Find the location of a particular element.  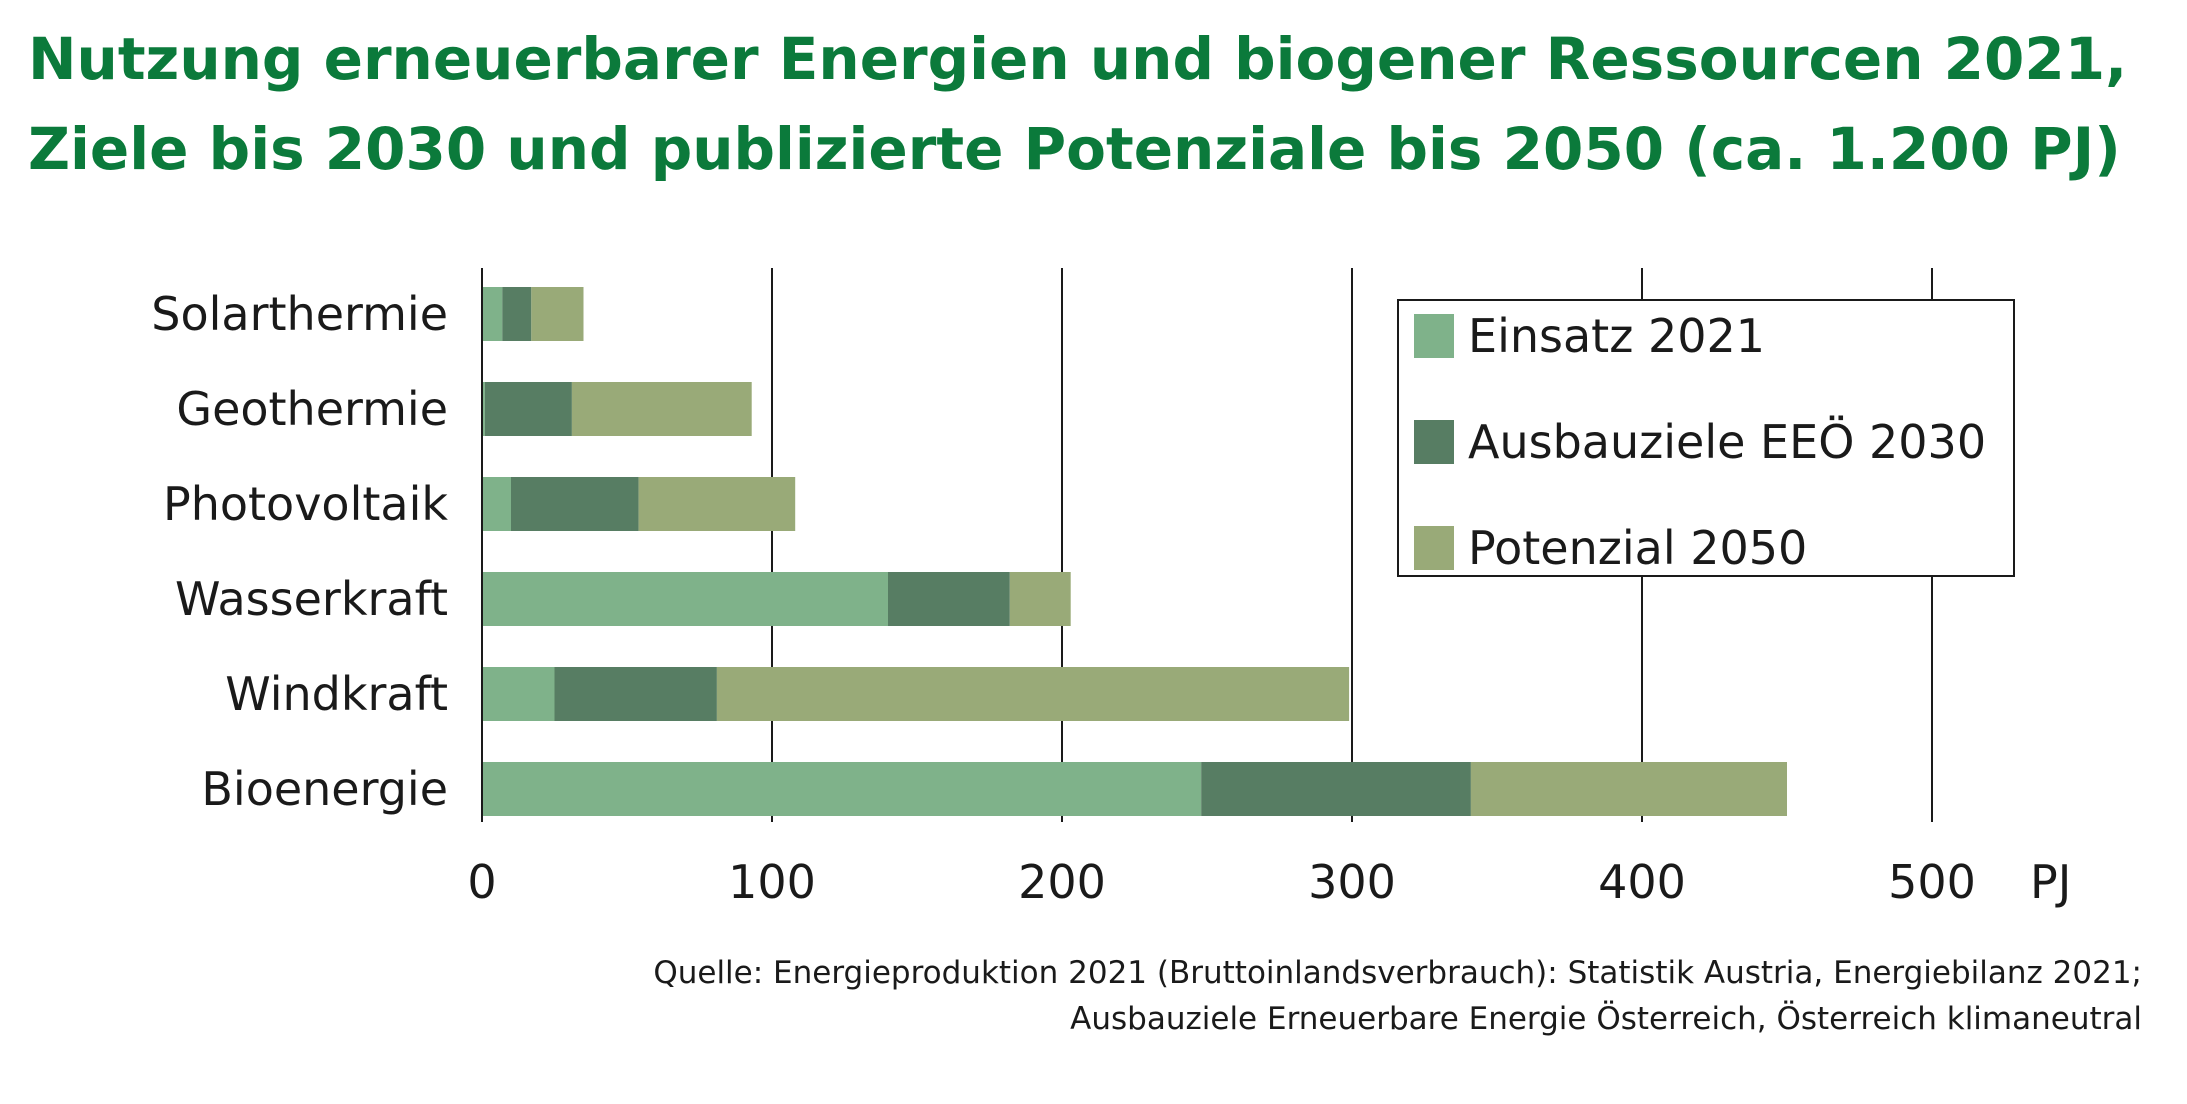

tick-label-100: 100 is located at coordinates (772, 882).